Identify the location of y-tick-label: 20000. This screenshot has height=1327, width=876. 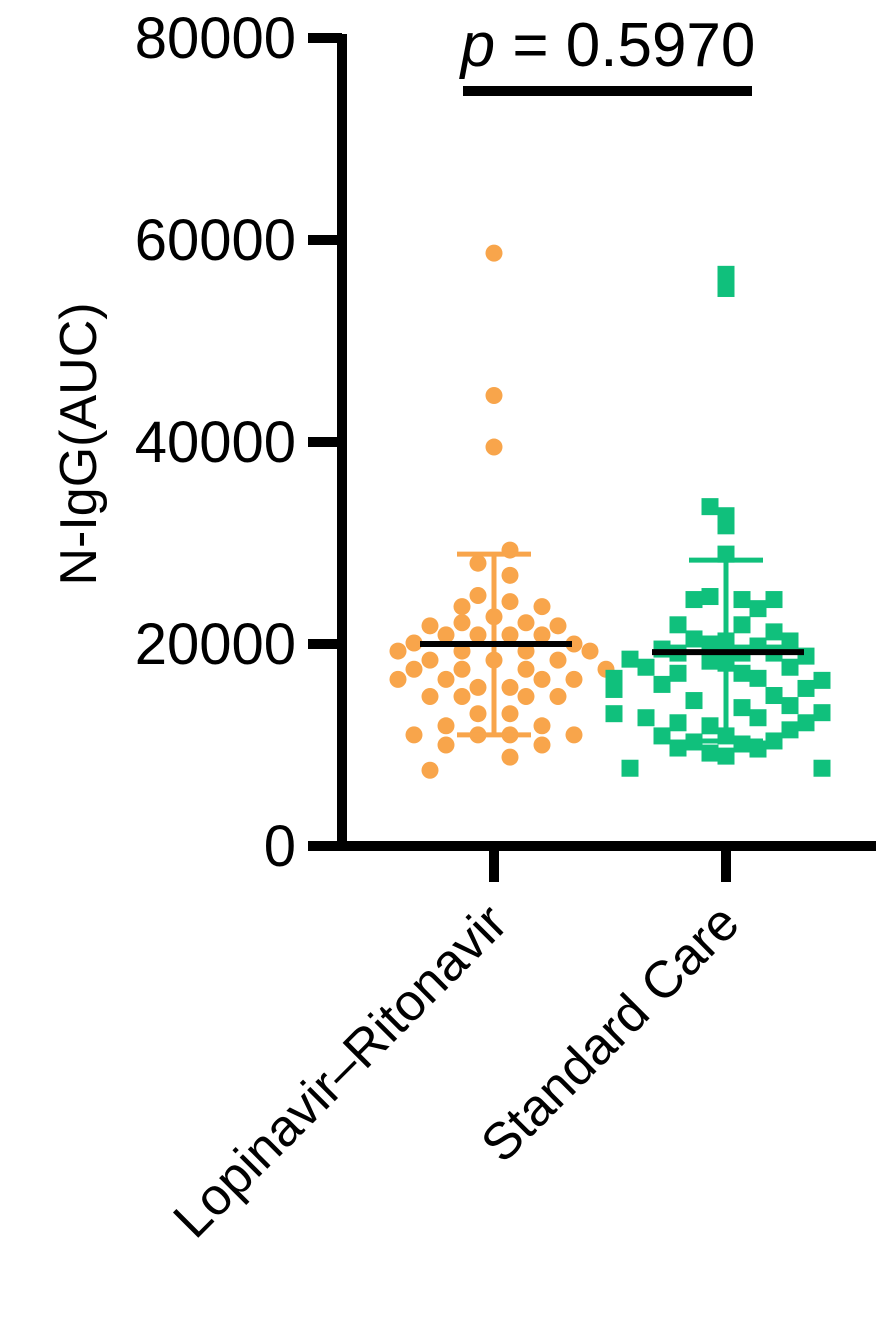
(215, 644).